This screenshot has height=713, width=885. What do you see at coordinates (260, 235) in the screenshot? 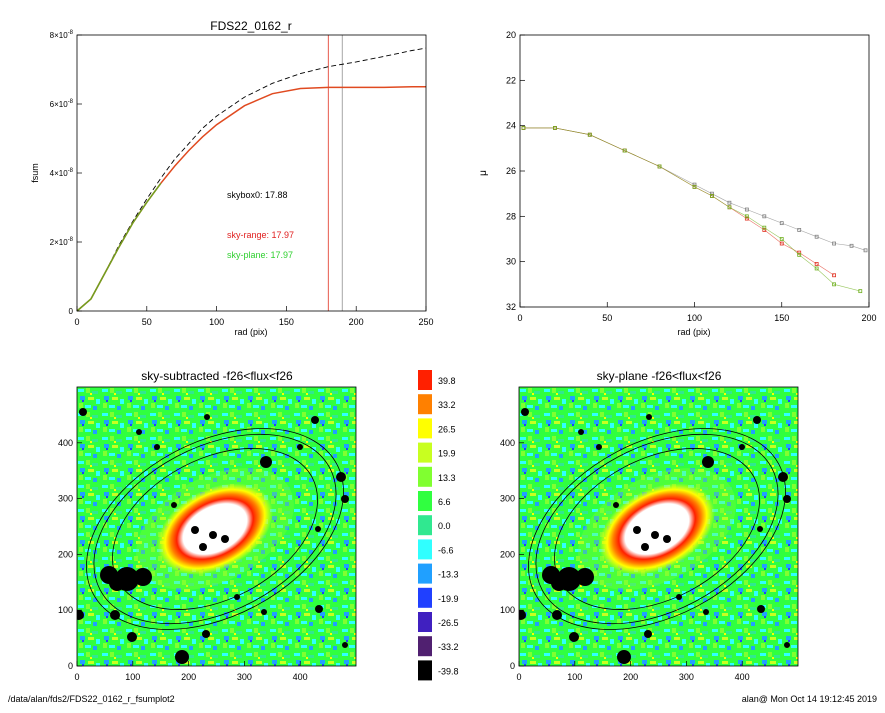
I see `annotation-text: sky-range: 17.97` at bounding box center [260, 235].